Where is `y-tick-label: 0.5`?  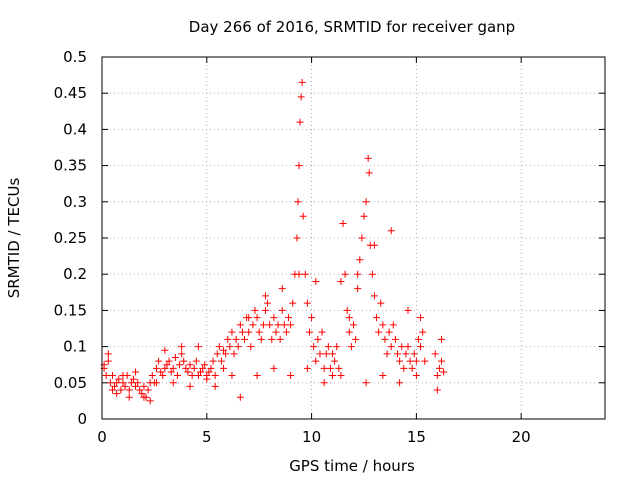
y-tick-label: 0.5 is located at coordinates (75, 57).